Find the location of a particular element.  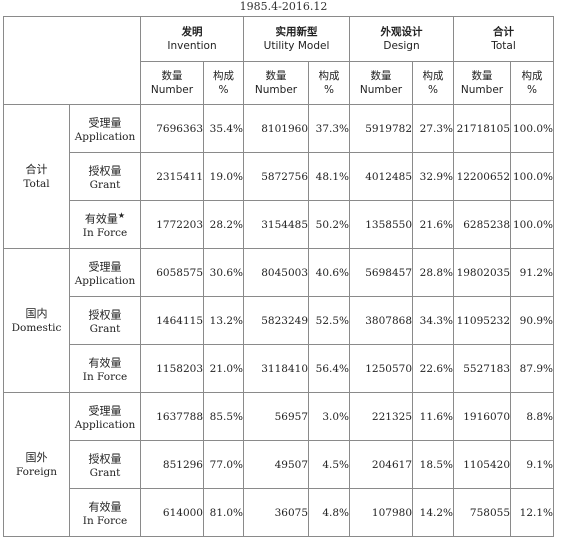

indicator-label-cn: 有效量★ is located at coordinates (105, 217).